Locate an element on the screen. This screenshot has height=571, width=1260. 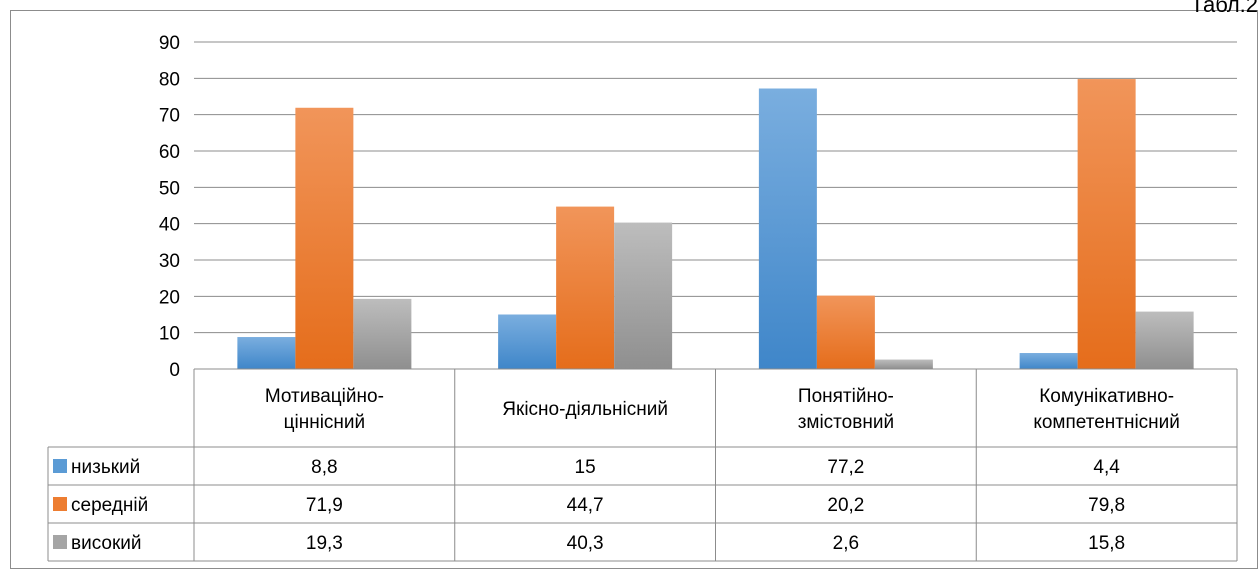
data-value: 20,2 is located at coordinates (845, 505).